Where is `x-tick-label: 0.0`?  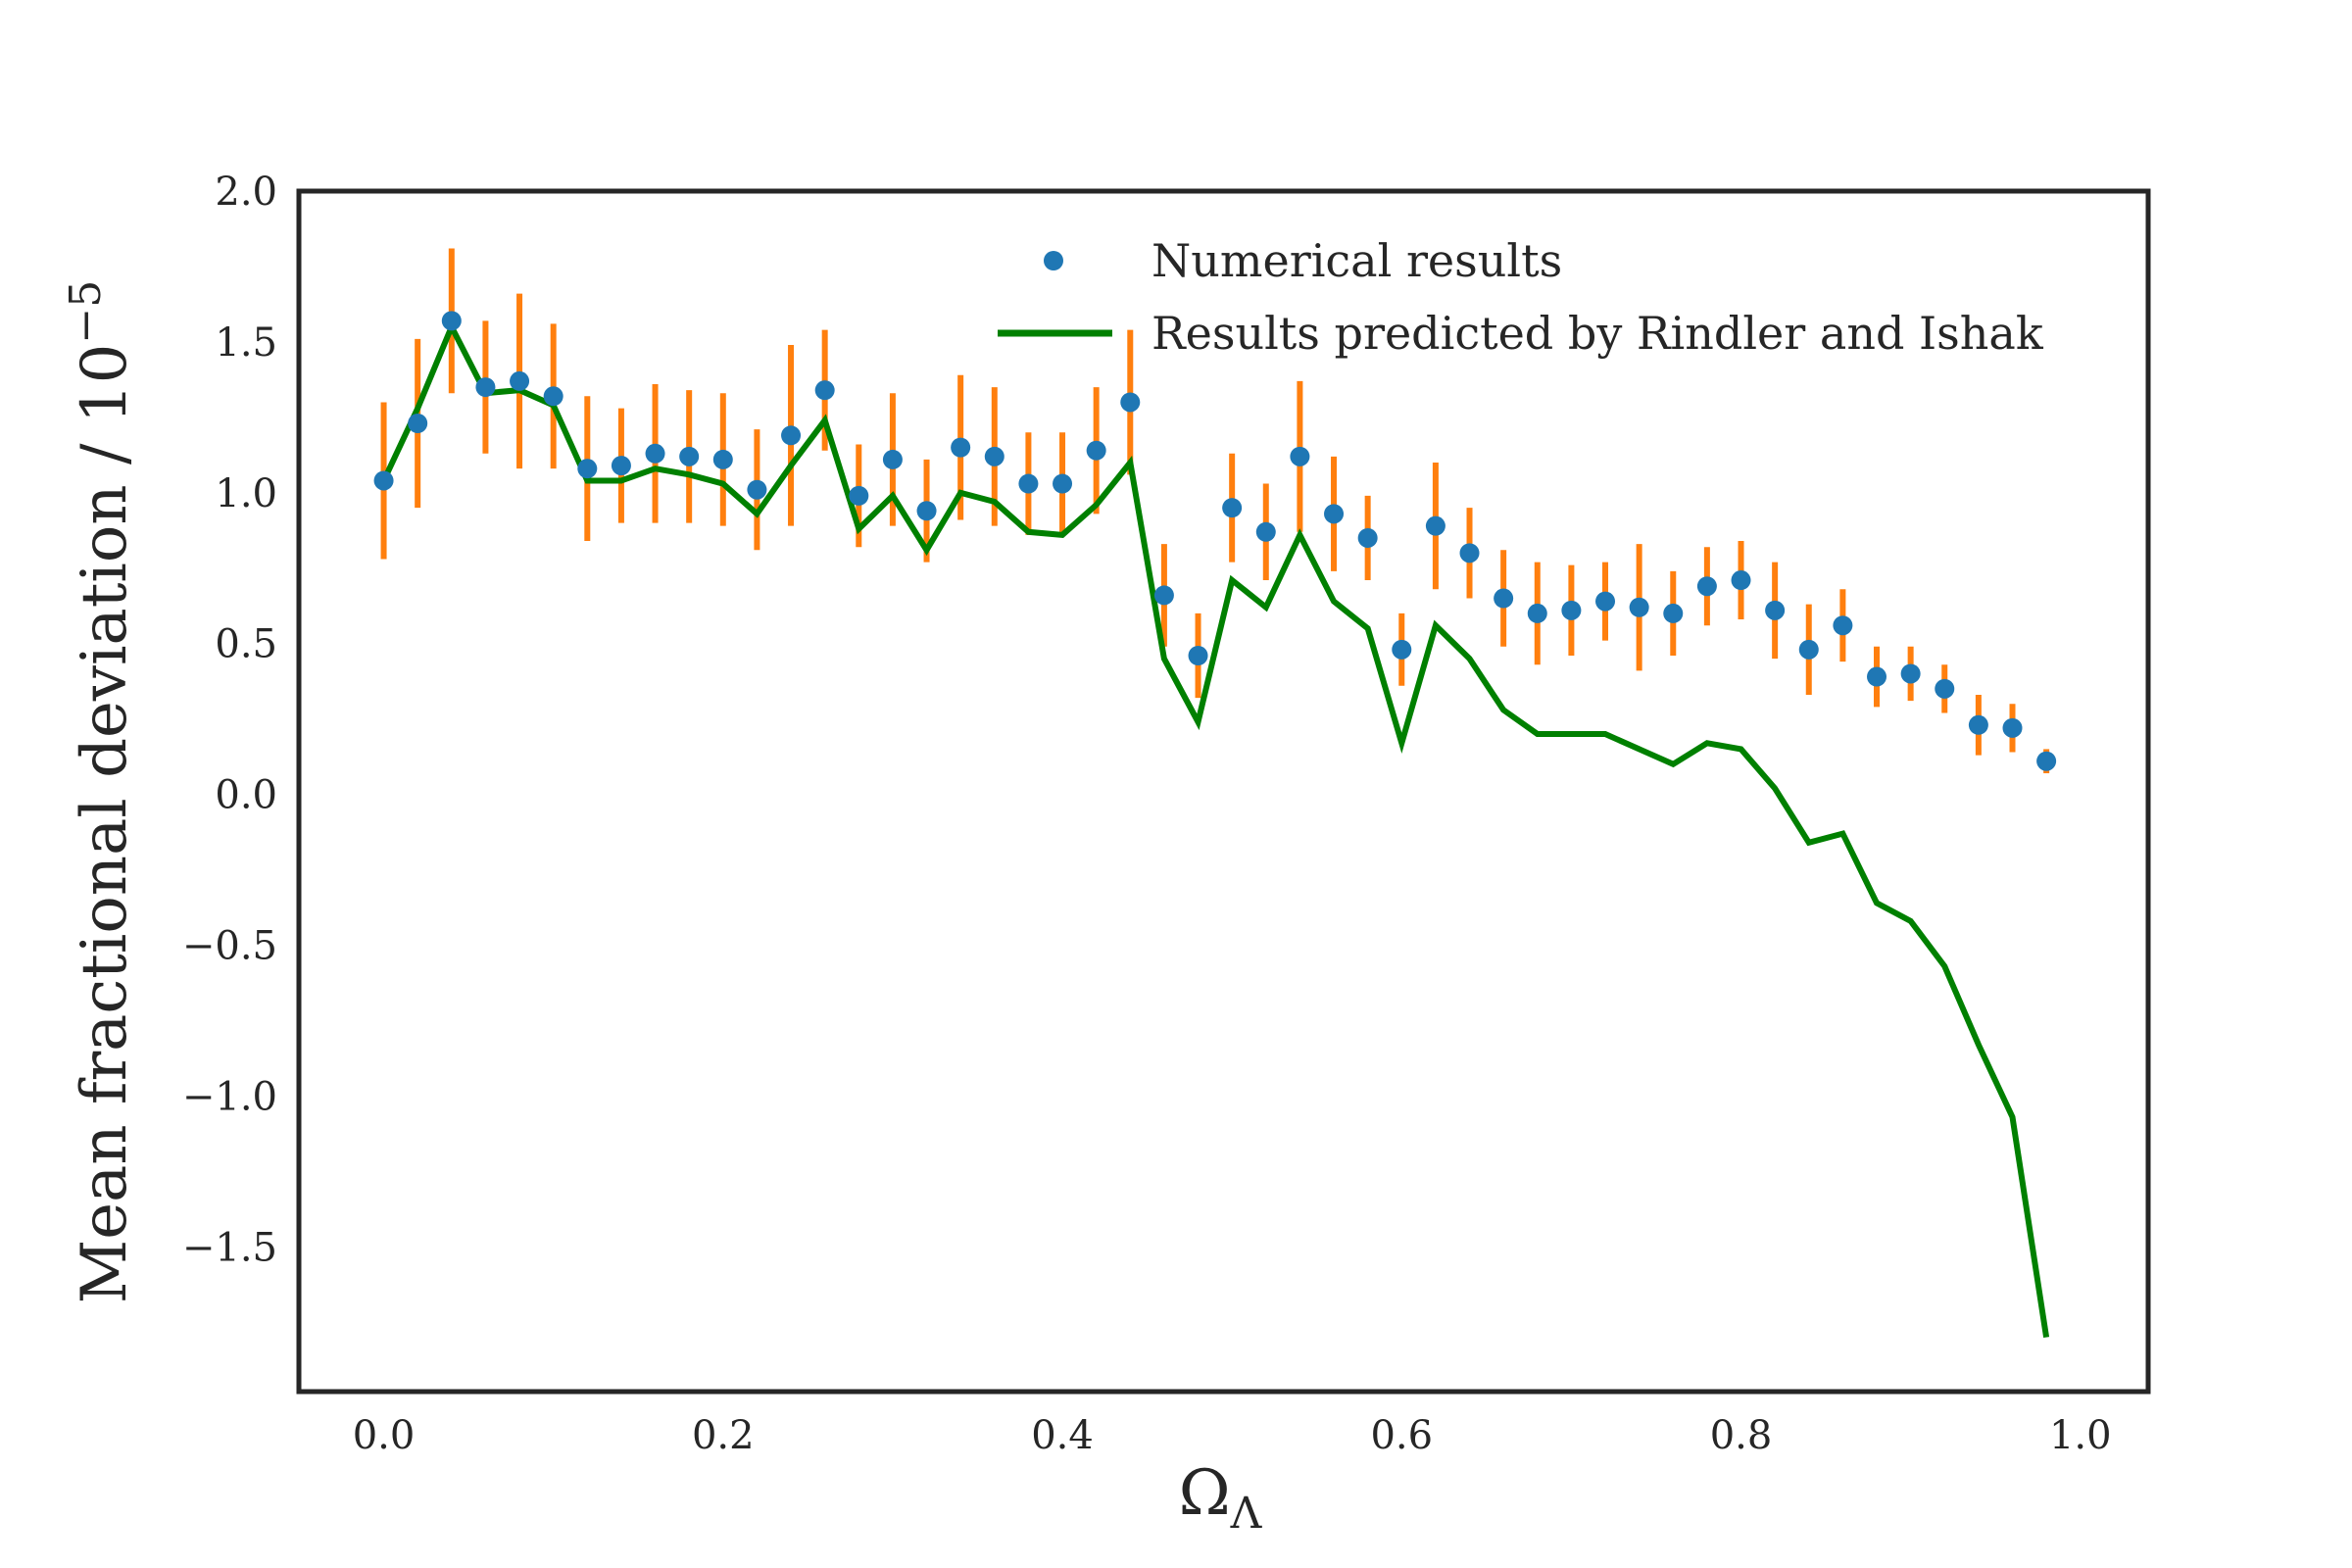
x-tick-label: 0.0 is located at coordinates (384, 1435).